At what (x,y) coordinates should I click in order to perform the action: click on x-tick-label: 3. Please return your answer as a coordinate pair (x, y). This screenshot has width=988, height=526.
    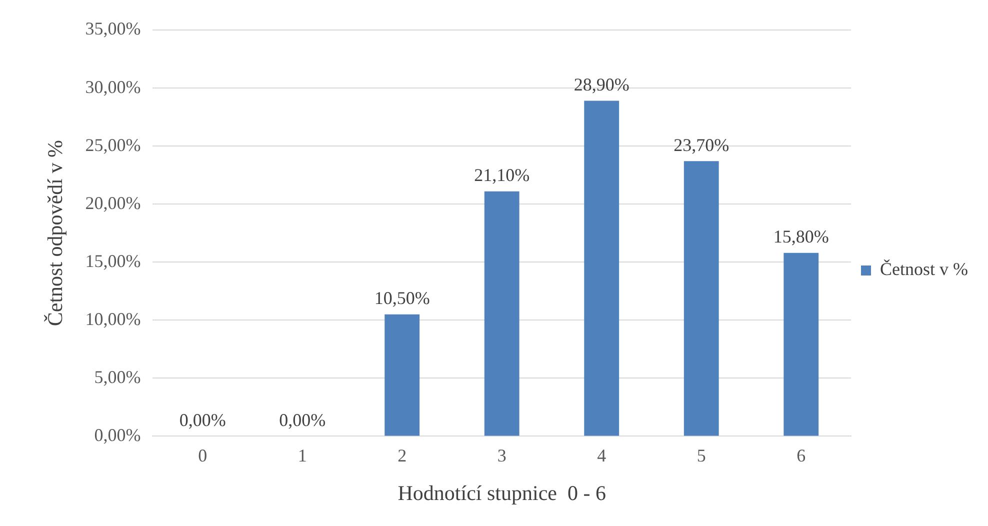
    Looking at the image, I should click on (501, 456).